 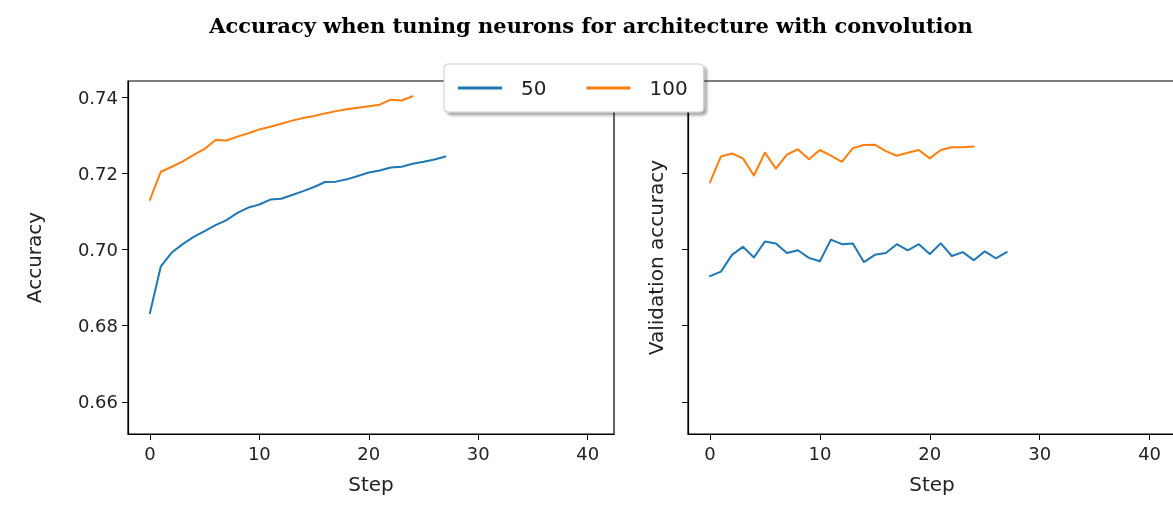 I want to click on legend-label: 100, so click(x=668, y=88).